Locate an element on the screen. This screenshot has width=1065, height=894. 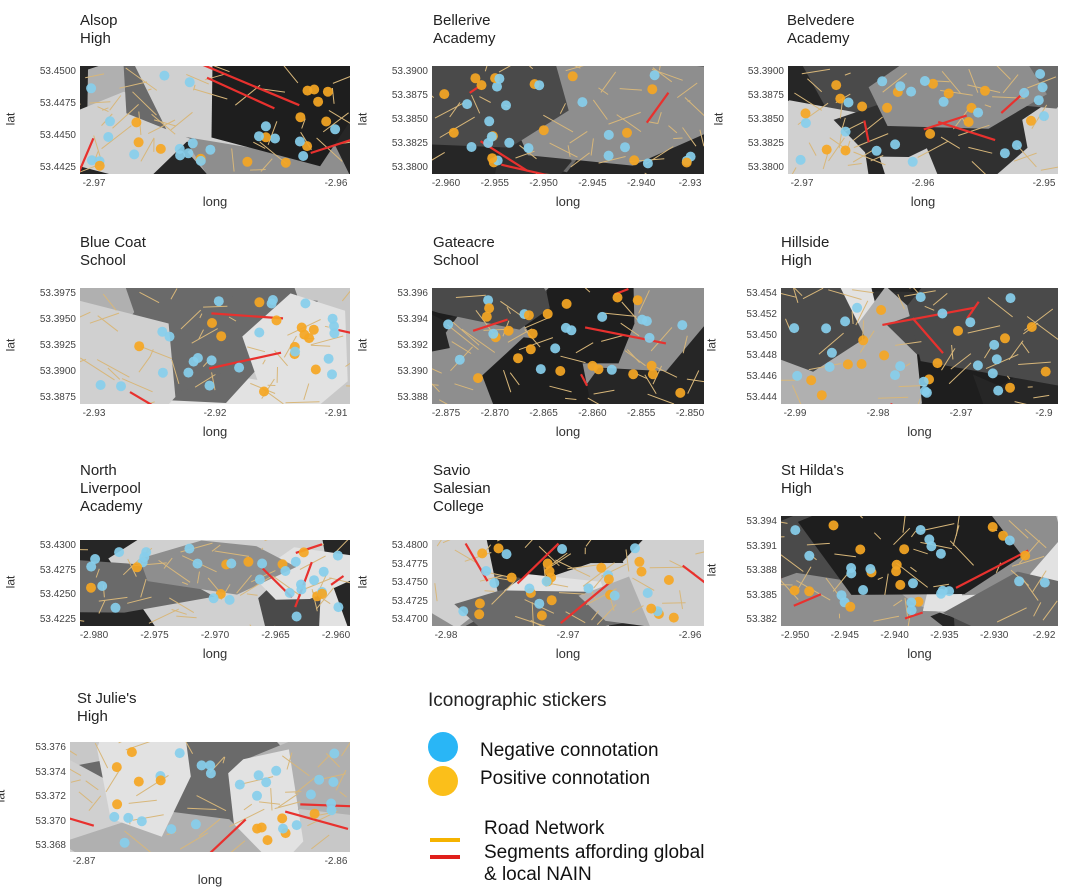
x-tick-label: -2.860 is located at coordinates (592, 413).